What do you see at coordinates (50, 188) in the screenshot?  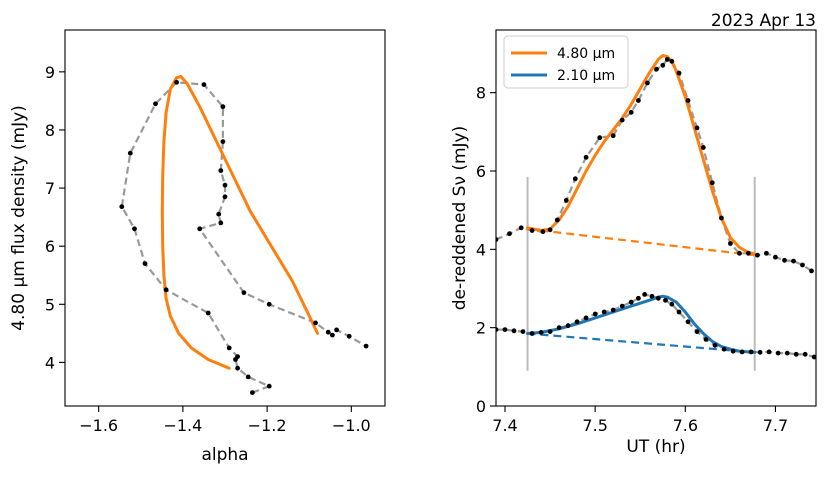 I see `left-ytick-label: 7` at bounding box center [50, 188].